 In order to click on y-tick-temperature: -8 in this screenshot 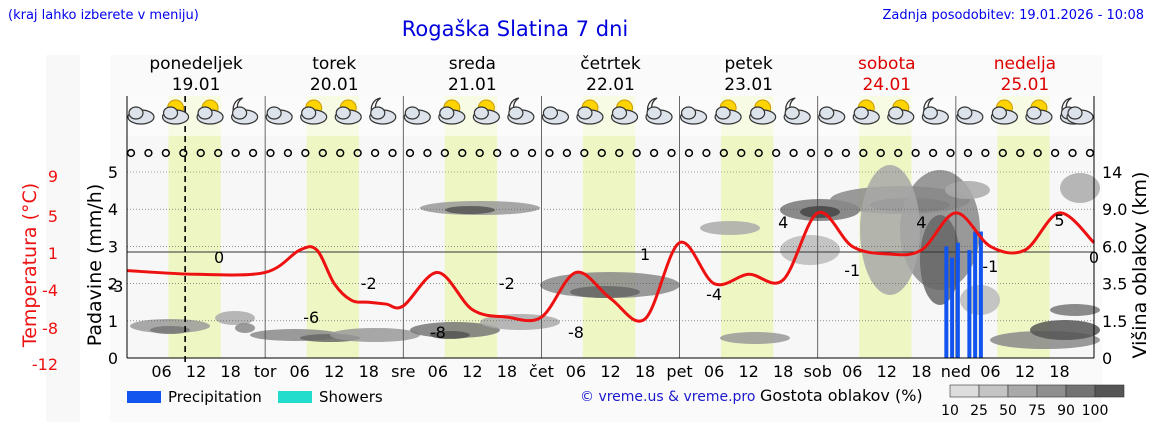, I will do `click(50, 328)`.